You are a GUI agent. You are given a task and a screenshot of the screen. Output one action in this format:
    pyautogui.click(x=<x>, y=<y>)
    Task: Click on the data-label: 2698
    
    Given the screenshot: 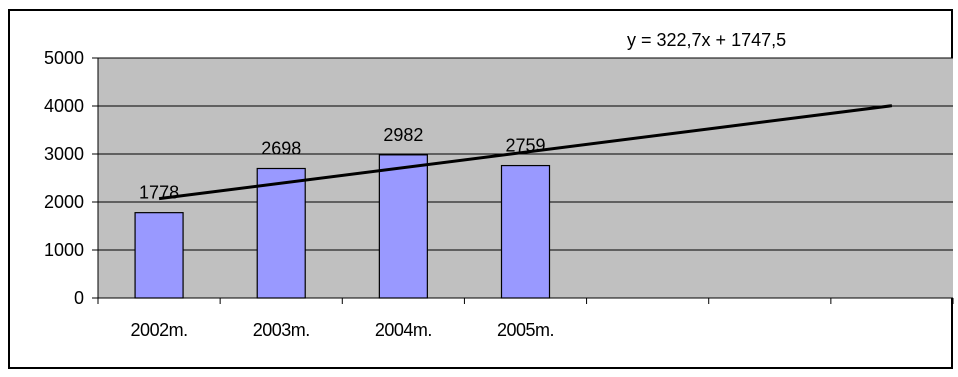 What is the action you would take?
    pyautogui.click(x=281, y=148)
    